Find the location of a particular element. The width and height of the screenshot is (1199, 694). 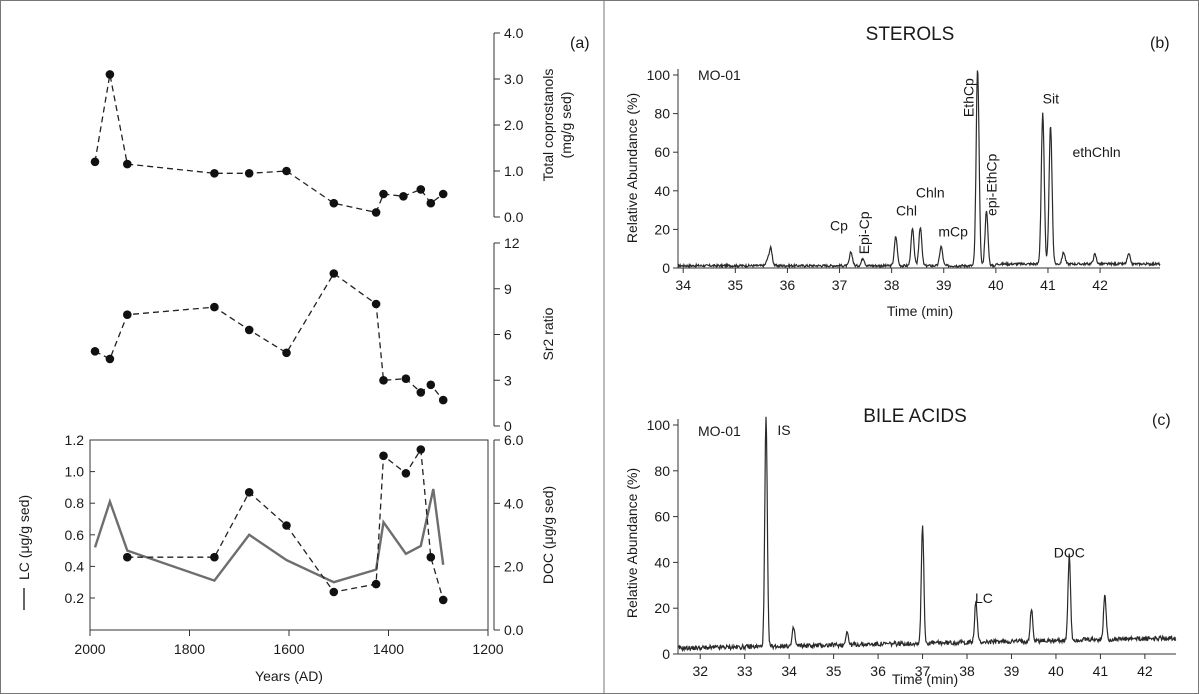

panel-b-xlabel: Time (min) is located at coordinates (920, 311).